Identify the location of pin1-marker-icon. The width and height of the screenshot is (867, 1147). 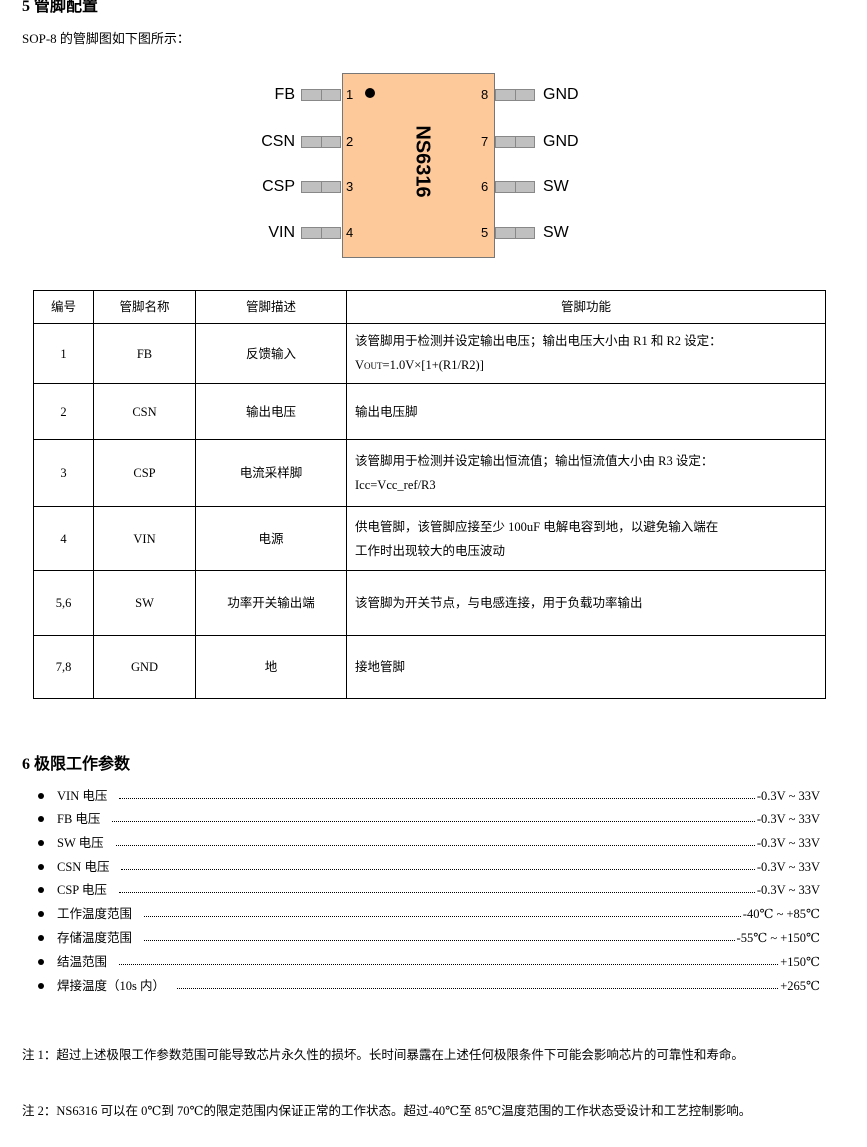
(370, 93).